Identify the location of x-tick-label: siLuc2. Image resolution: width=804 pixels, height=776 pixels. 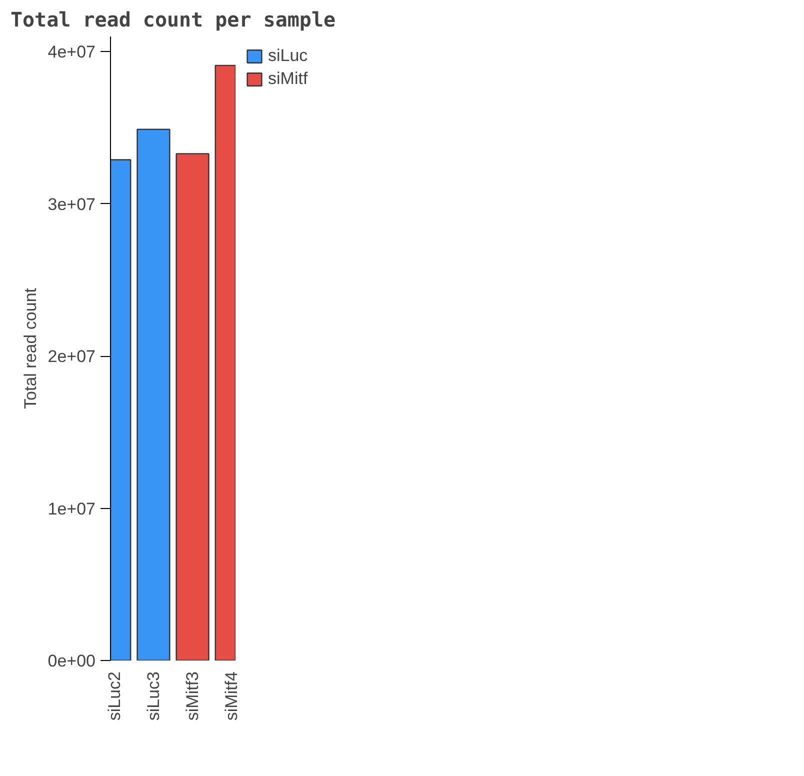
(114, 696).